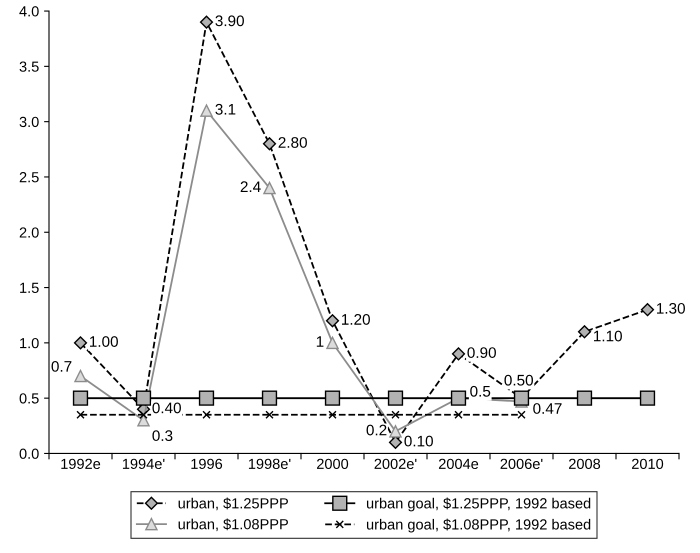  I want to click on x-tick-label: 1996, so click(206, 464).